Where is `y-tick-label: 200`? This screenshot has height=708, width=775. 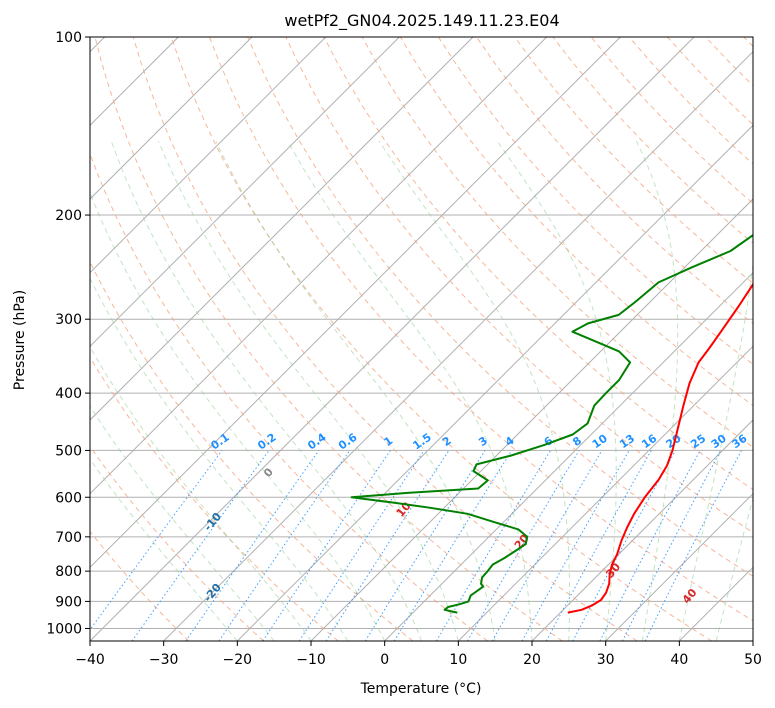 y-tick-label: 200 is located at coordinates (68, 216).